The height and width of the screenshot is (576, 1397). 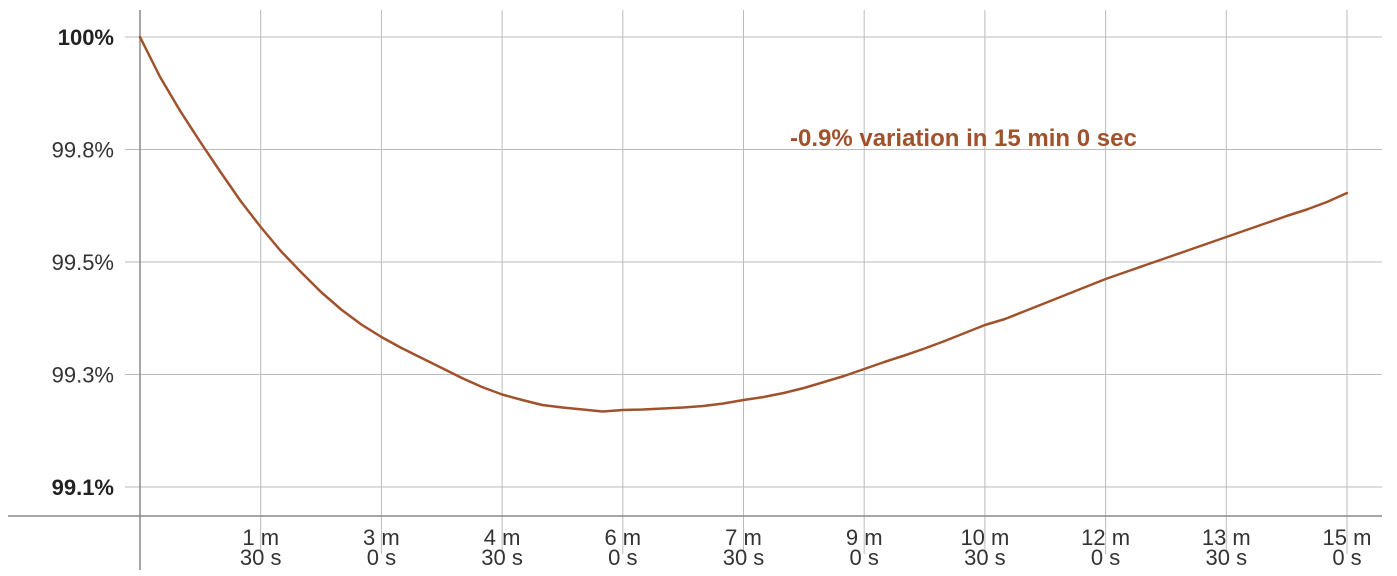 I want to click on x-tick-label-minutes: 1 m, so click(x=260, y=537).